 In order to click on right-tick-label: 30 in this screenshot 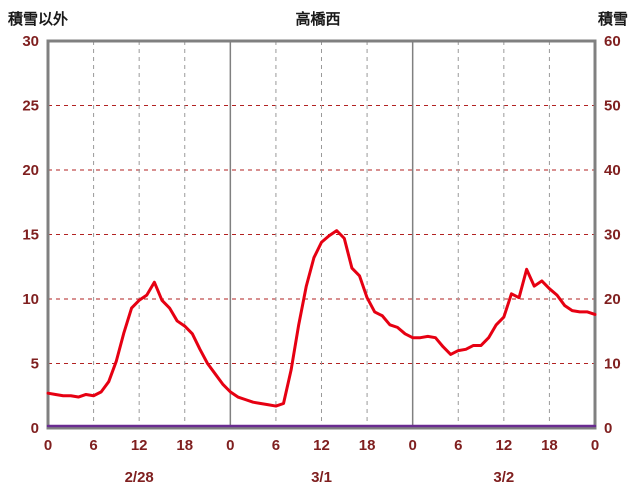, I will do `click(612, 235)`.